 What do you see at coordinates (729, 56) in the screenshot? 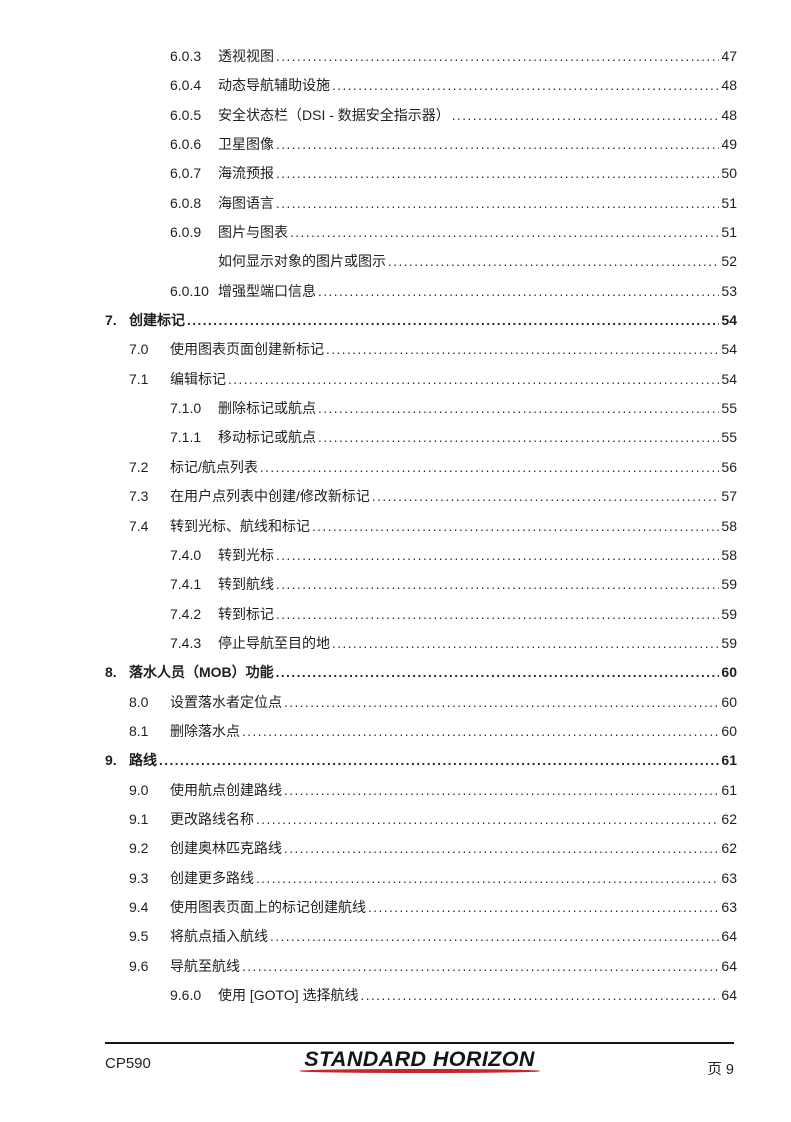
I see `toc-entry-page: 47` at bounding box center [729, 56].